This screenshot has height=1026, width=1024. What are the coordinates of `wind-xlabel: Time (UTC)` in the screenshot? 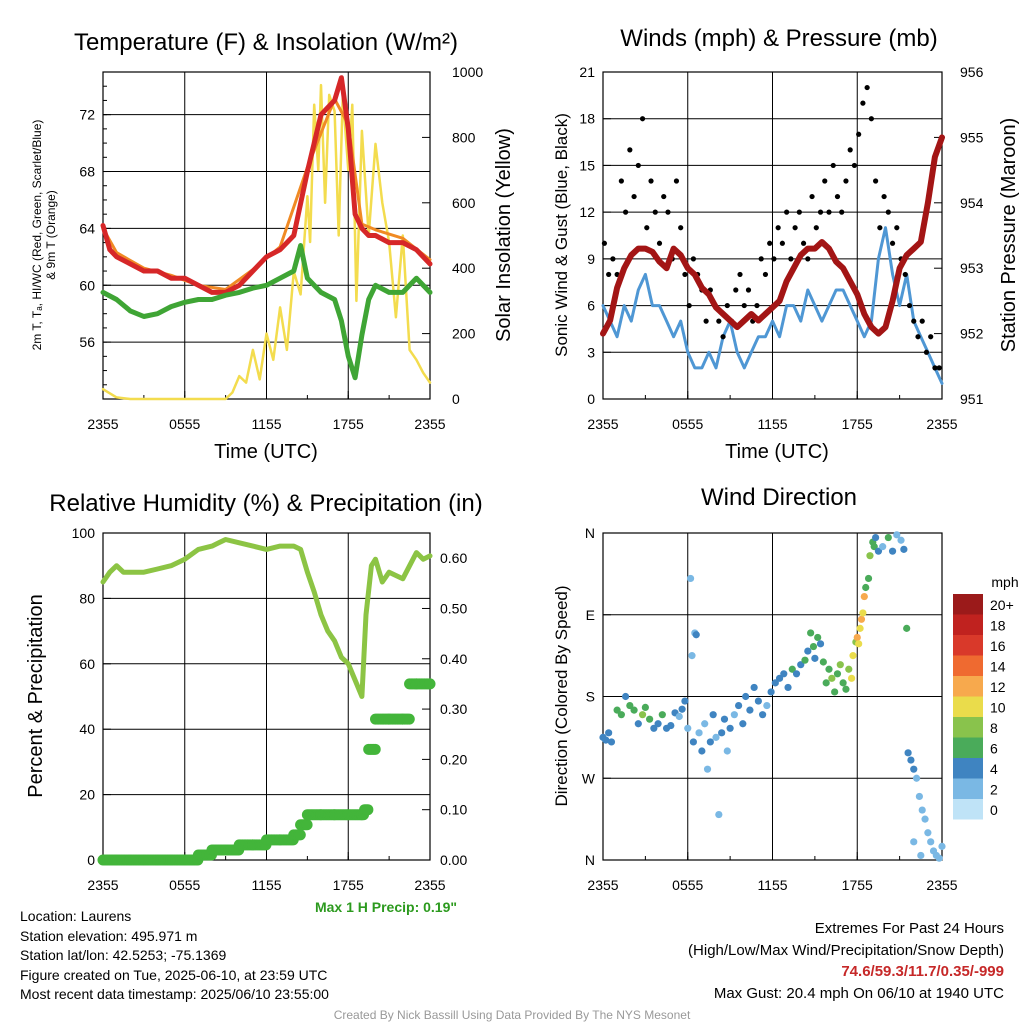 It's located at (777, 452).